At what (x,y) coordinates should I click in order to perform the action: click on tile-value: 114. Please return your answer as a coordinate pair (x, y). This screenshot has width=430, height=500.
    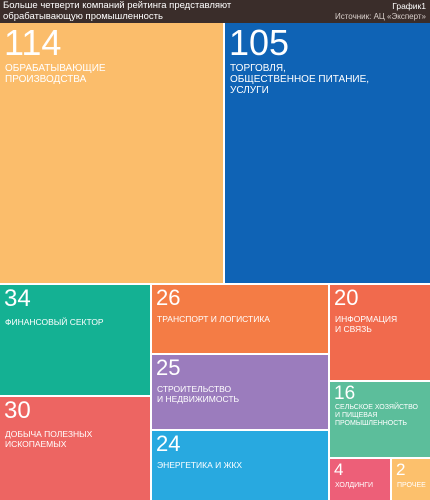
    Looking at the image, I should click on (33, 43).